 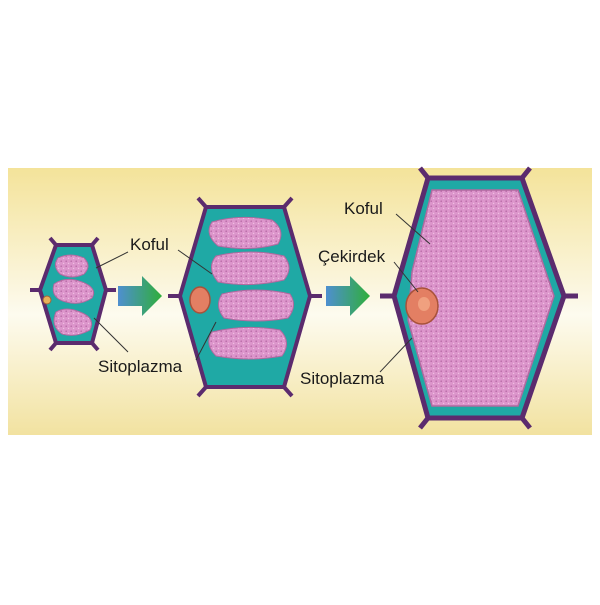 I want to click on nucleolus, so click(x=424, y=304).